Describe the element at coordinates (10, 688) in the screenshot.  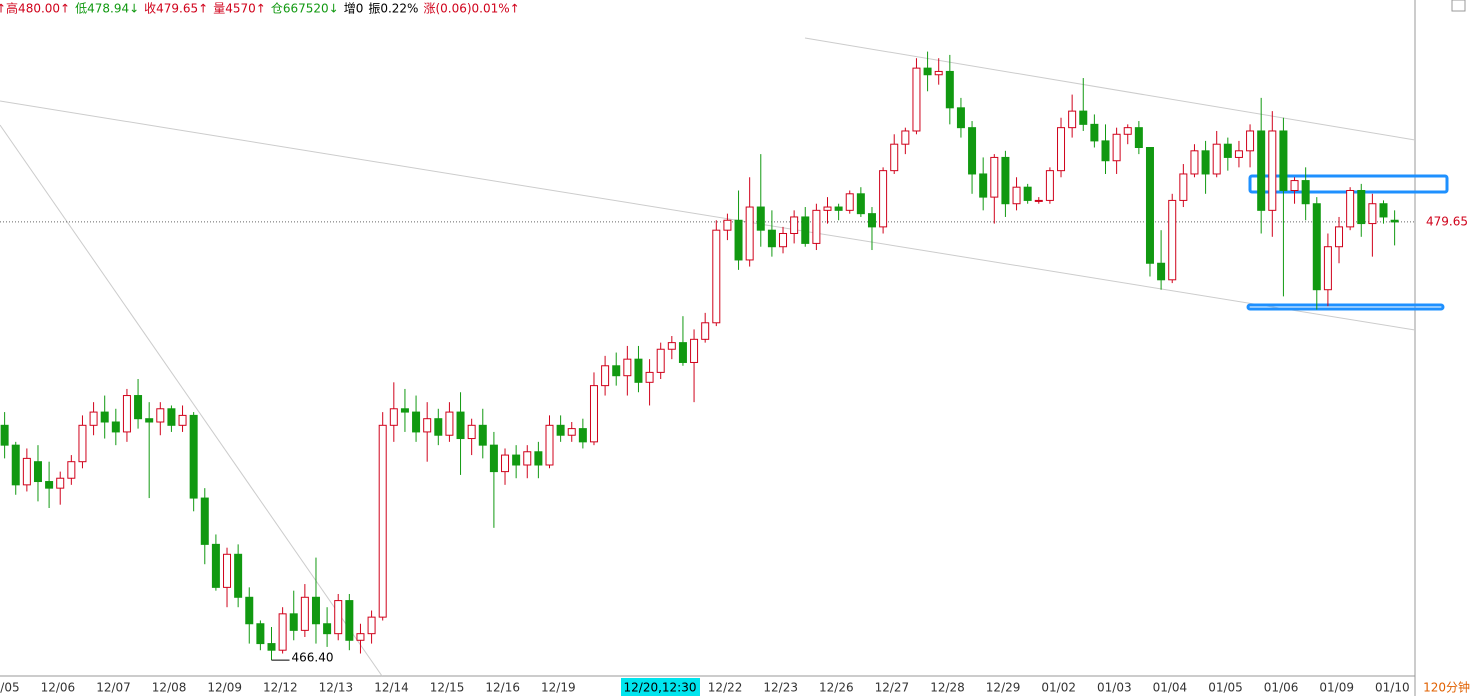
I see `x-tick-label: 12/05` at that location.